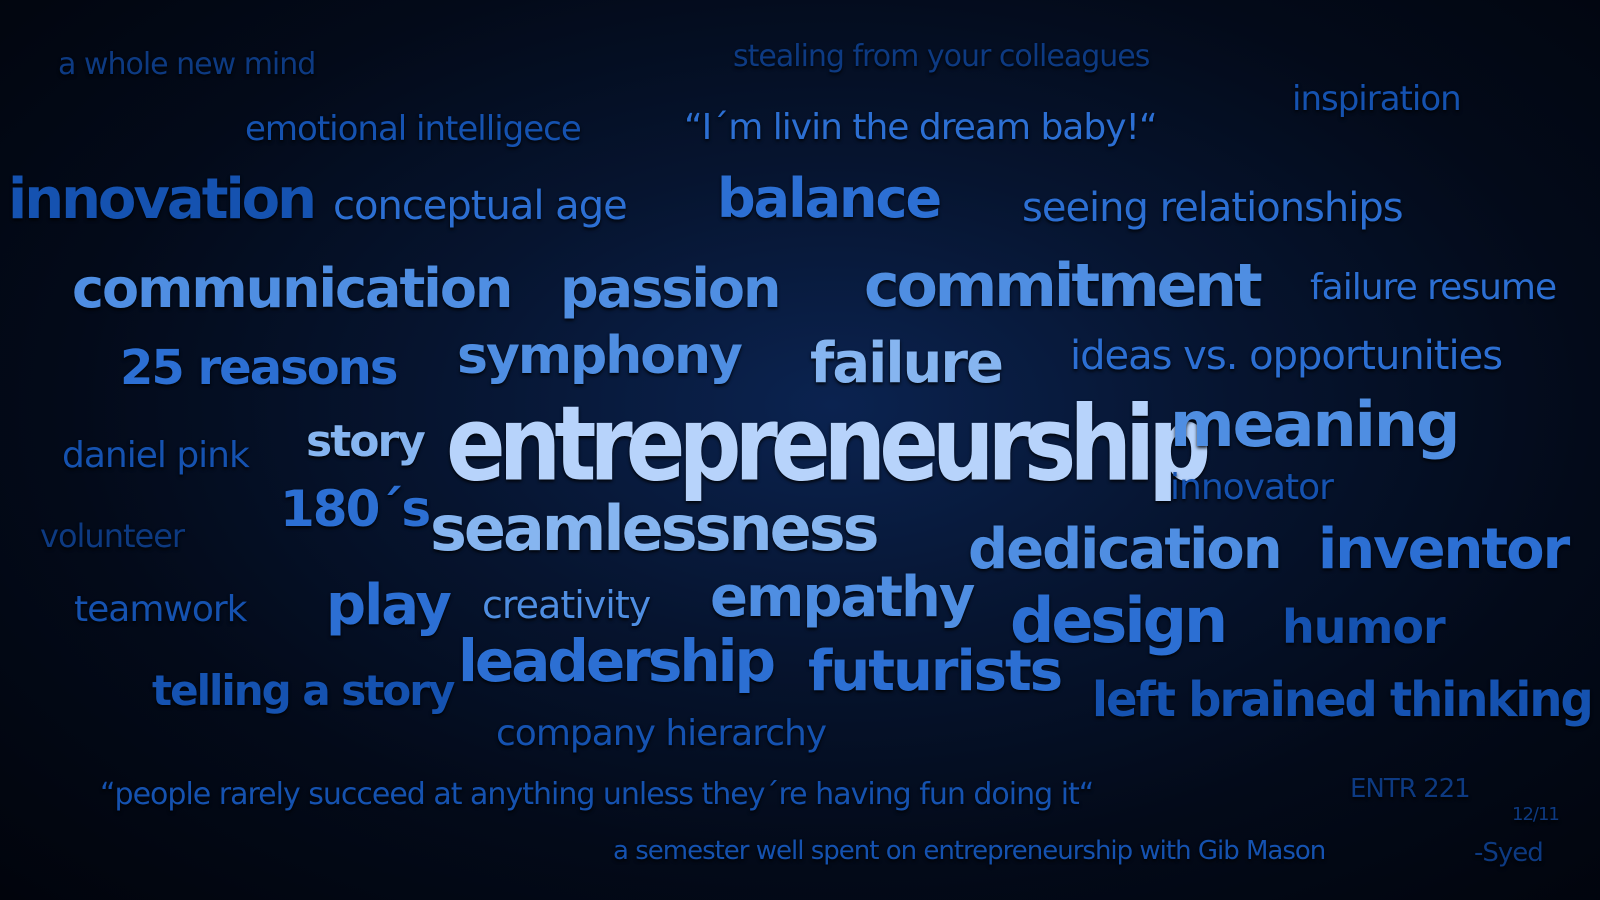 The height and width of the screenshot is (900, 1600). What do you see at coordinates (828, 443) in the screenshot?
I see `word-entrepreneurship: entrepreneurship` at bounding box center [828, 443].